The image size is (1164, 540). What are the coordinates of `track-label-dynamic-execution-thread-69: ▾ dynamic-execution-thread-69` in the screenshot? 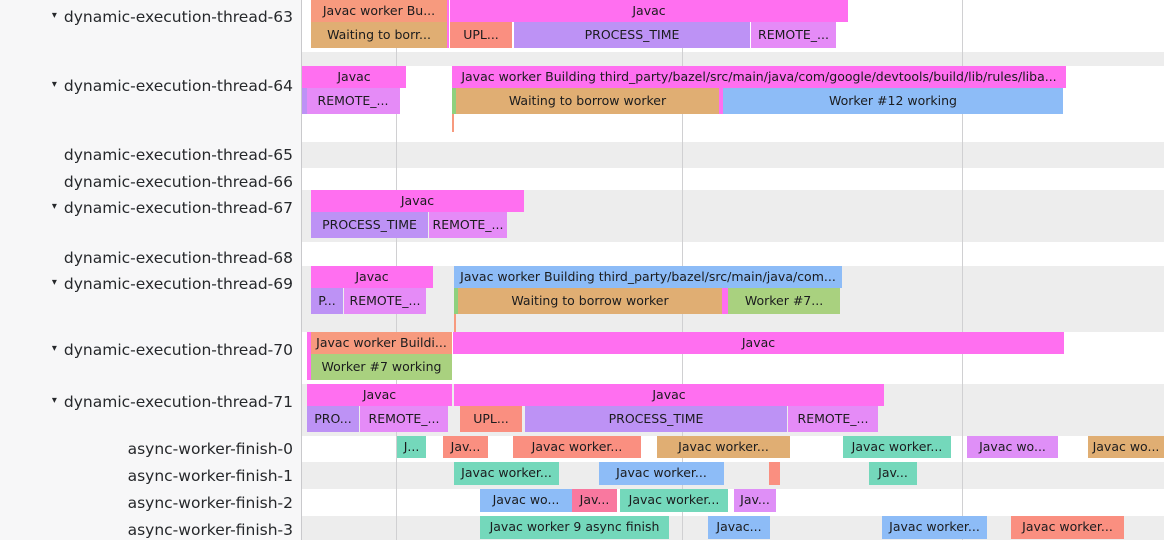 It's located at (150, 284).